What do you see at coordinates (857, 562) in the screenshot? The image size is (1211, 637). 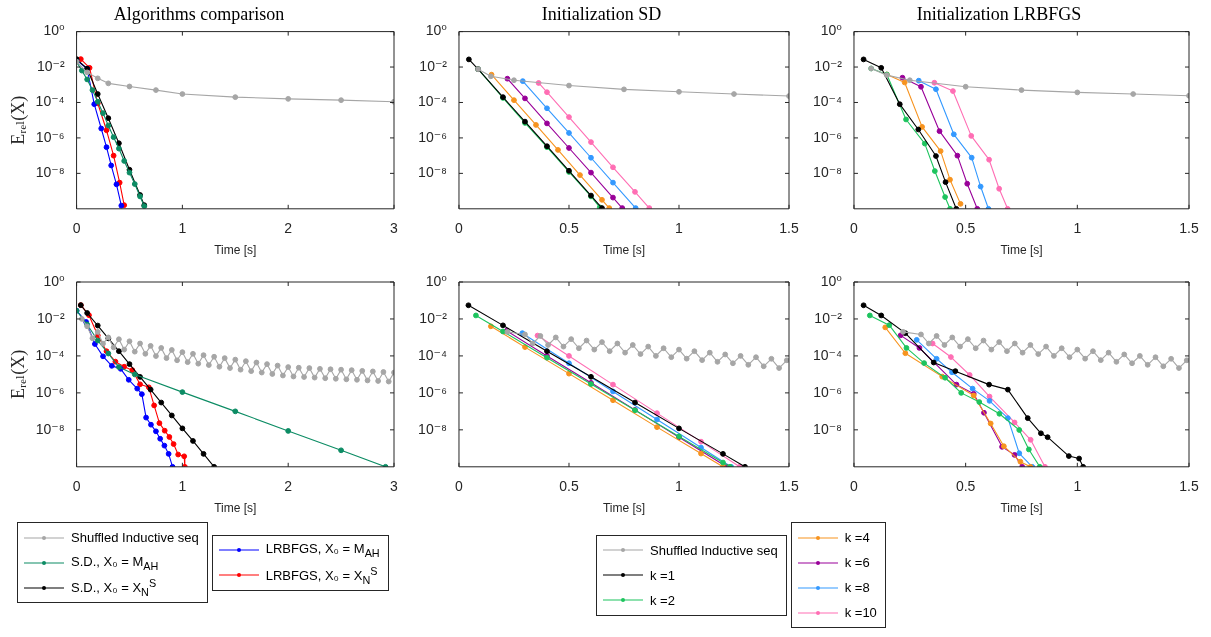 I see `legend-label: k =6` at bounding box center [857, 562].